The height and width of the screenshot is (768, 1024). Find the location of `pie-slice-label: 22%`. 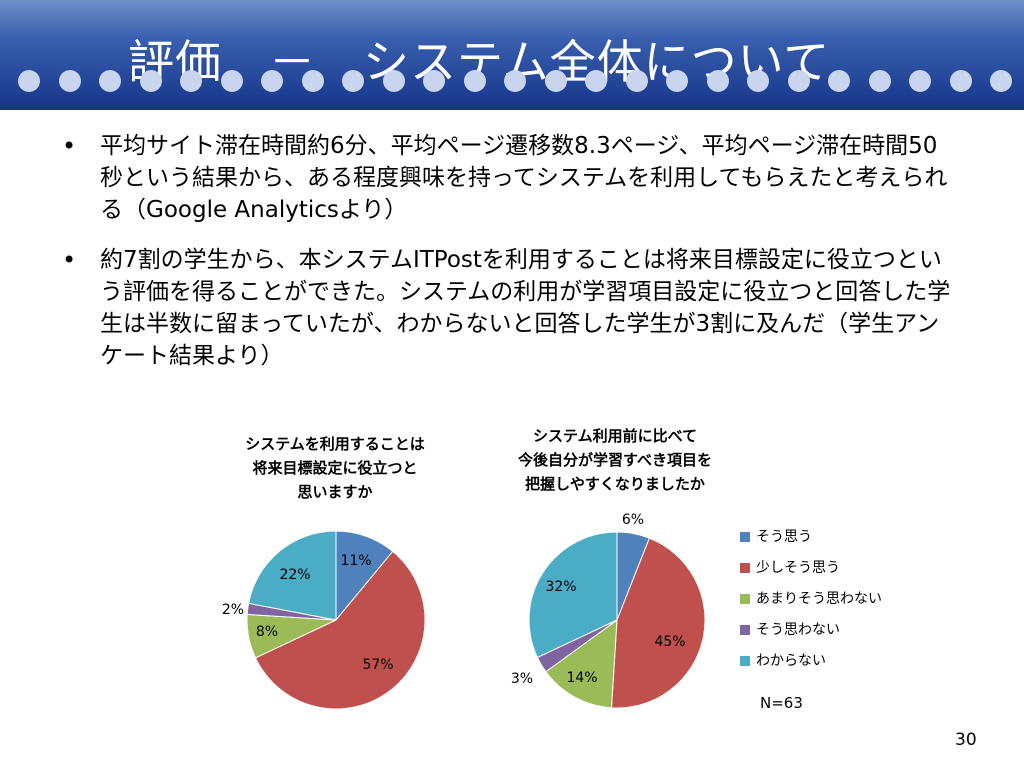

pie-slice-label: 22% is located at coordinates (294, 575).